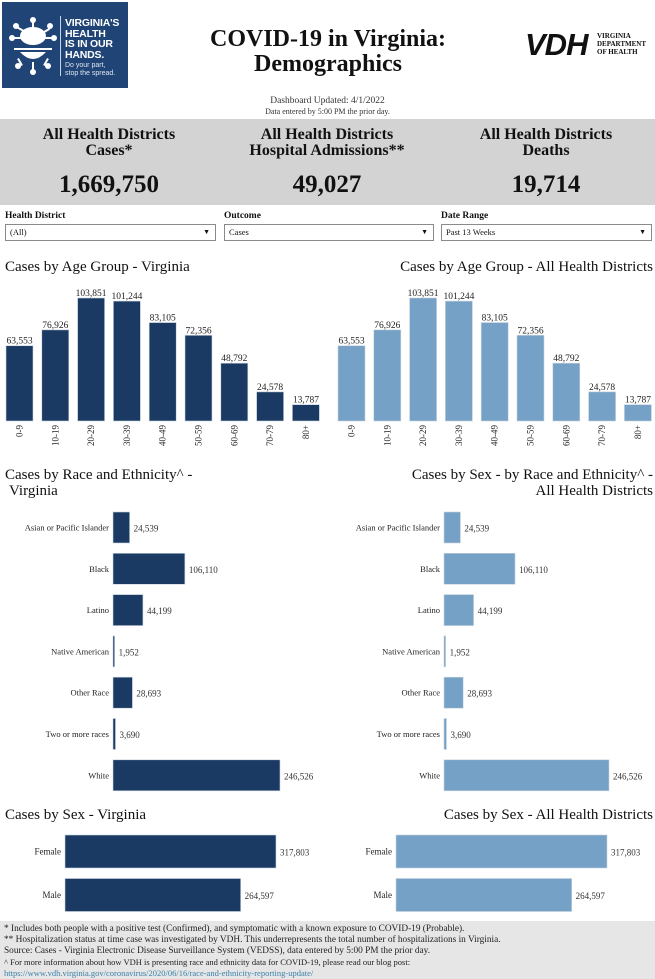 This screenshot has width=655, height=979. I want to click on category-label: Two or more races, so click(408, 734).